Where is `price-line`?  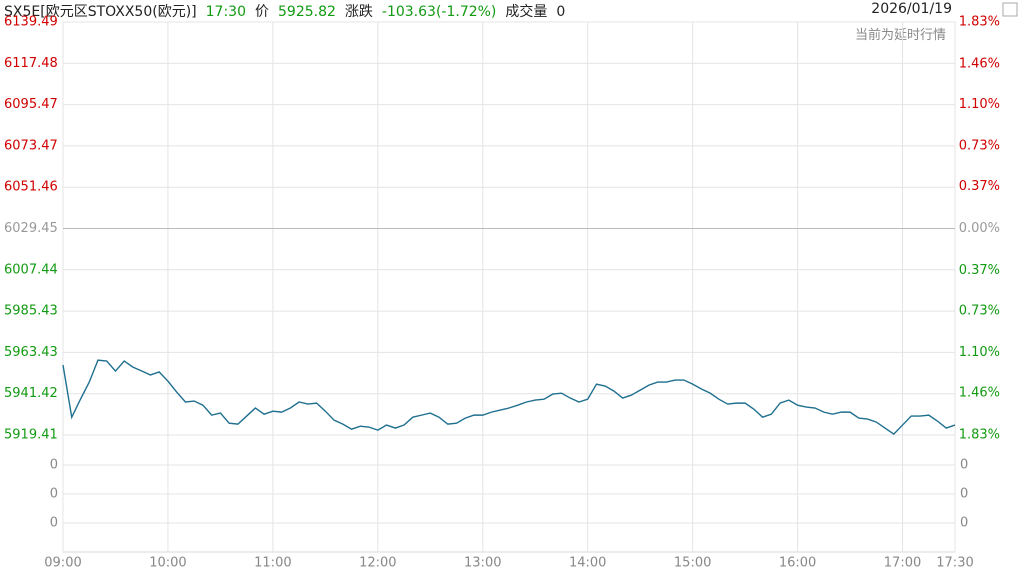
price-line is located at coordinates (509, 397).